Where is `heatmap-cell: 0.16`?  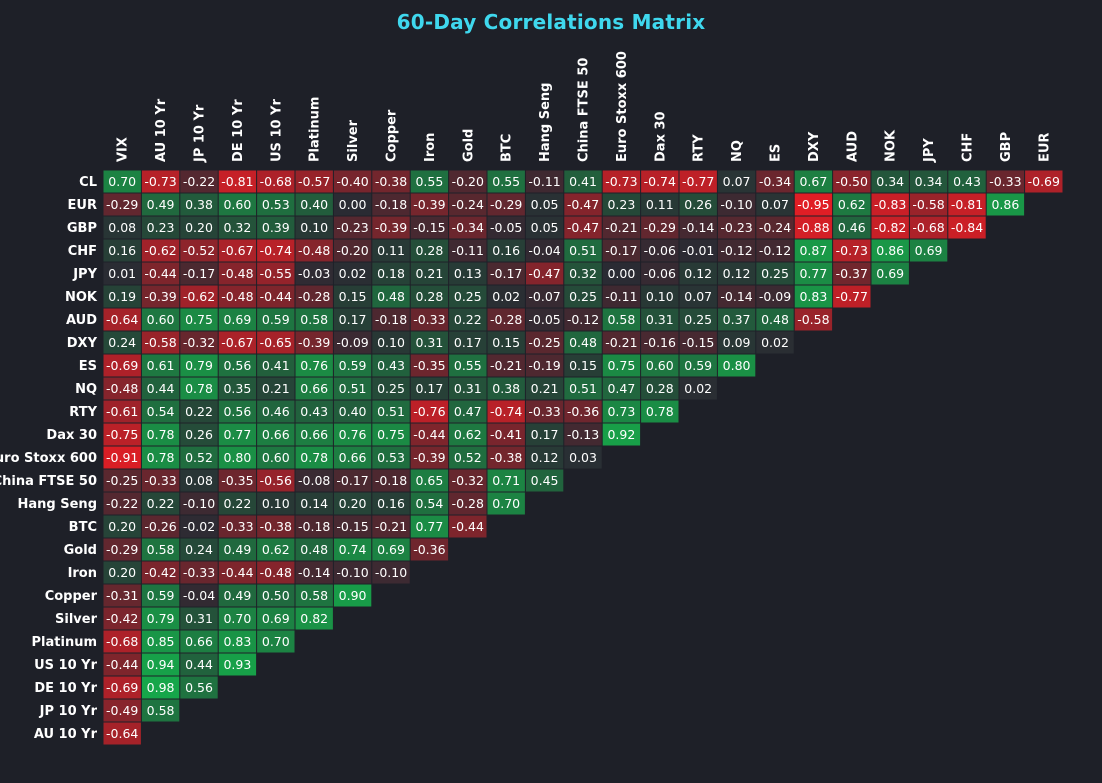 heatmap-cell: 0.16 is located at coordinates (122, 250).